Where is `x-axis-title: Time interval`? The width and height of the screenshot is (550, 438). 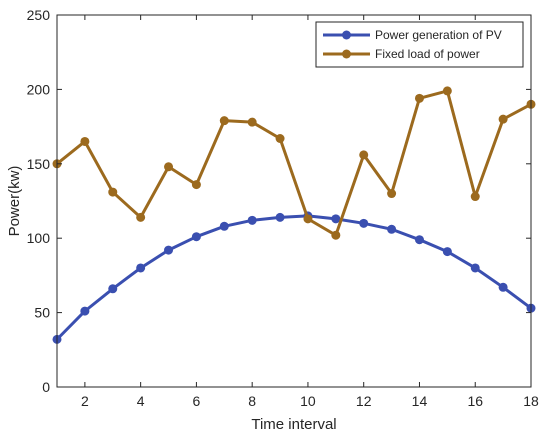
x-axis-title: Time interval is located at coordinates (293, 424).